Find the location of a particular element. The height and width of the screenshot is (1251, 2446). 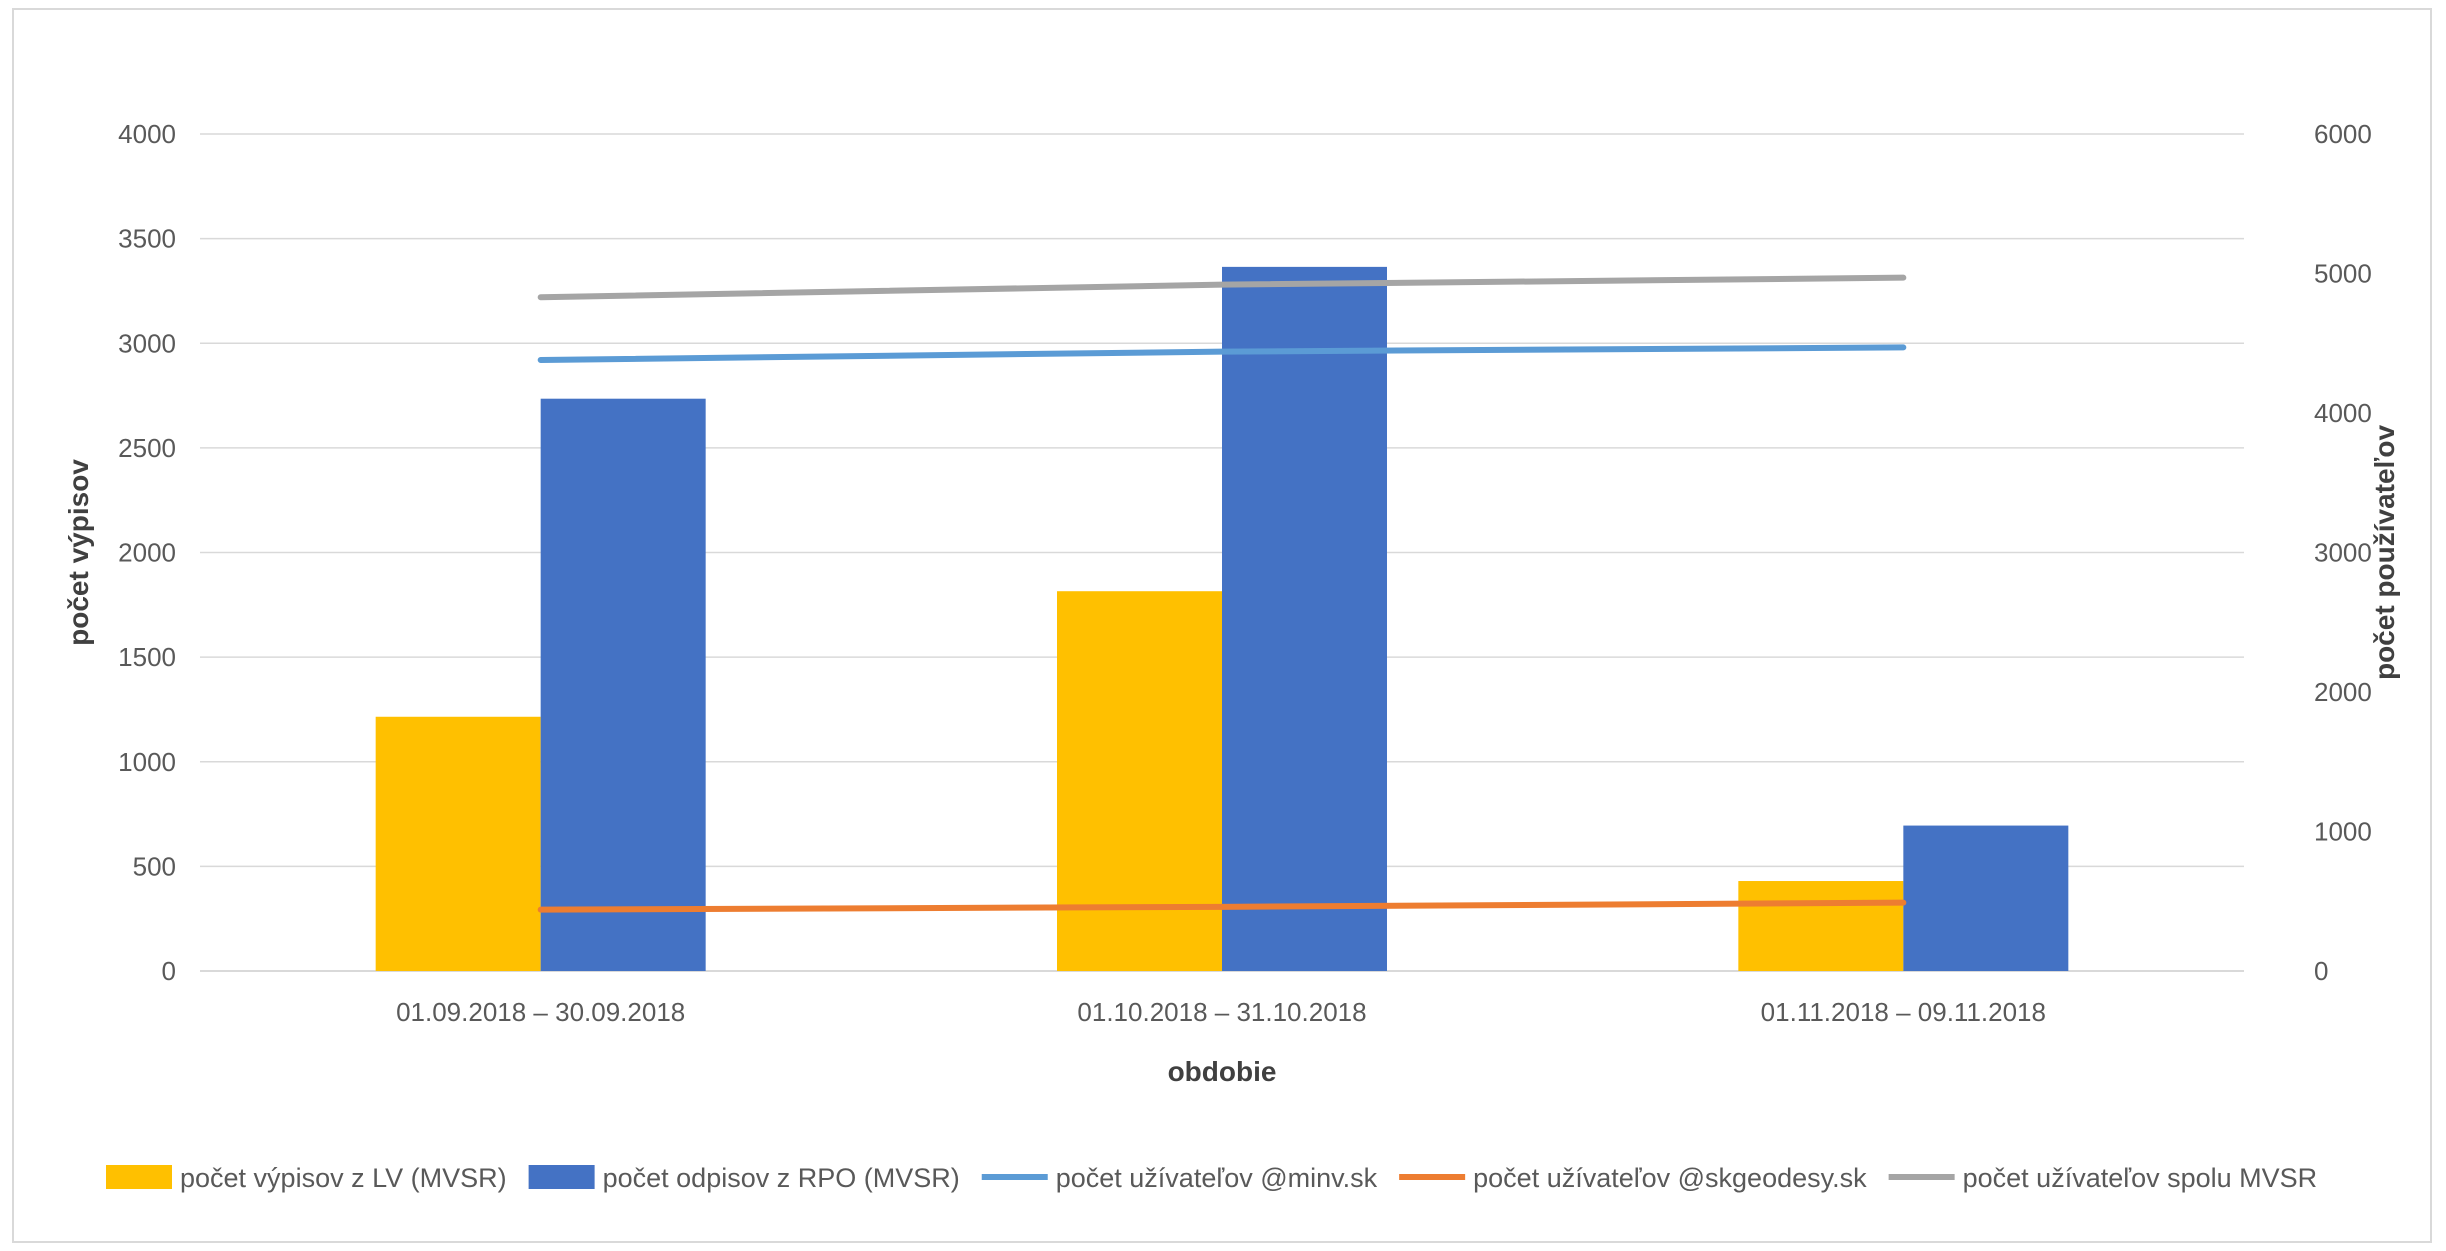

y-tick-label: 2500 is located at coordinates (147, 448).